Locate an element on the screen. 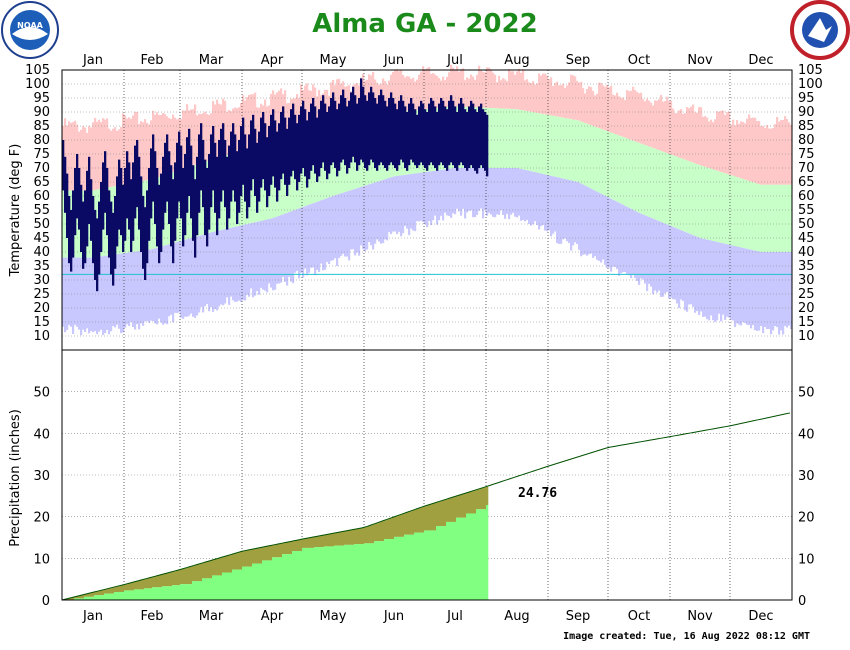 This screenshot has height=650, width=850. month-label-top: Jul is located at coordinates (454, 60).